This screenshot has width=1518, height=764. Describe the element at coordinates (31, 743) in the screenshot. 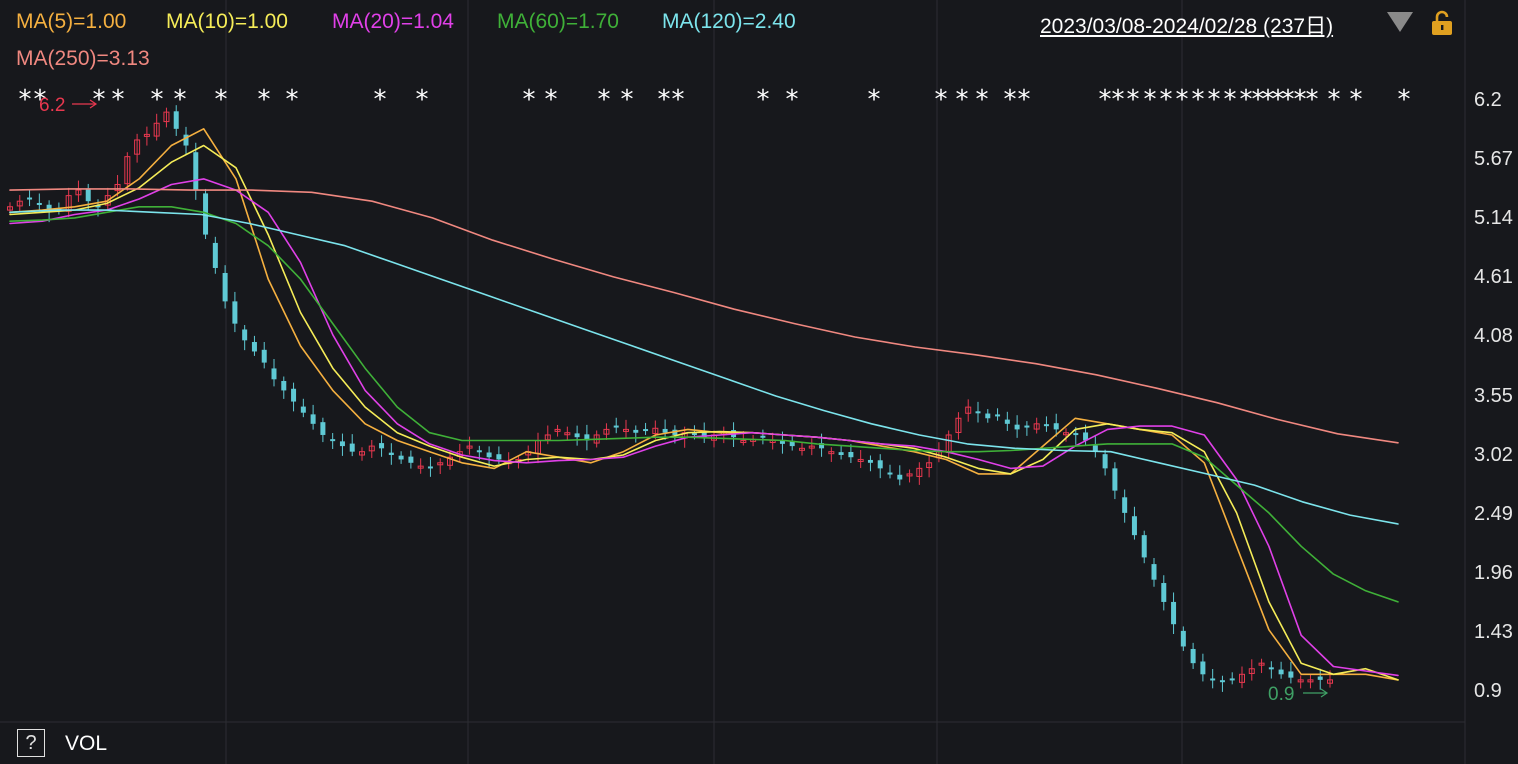

I see `help-icon: ?` at that location.